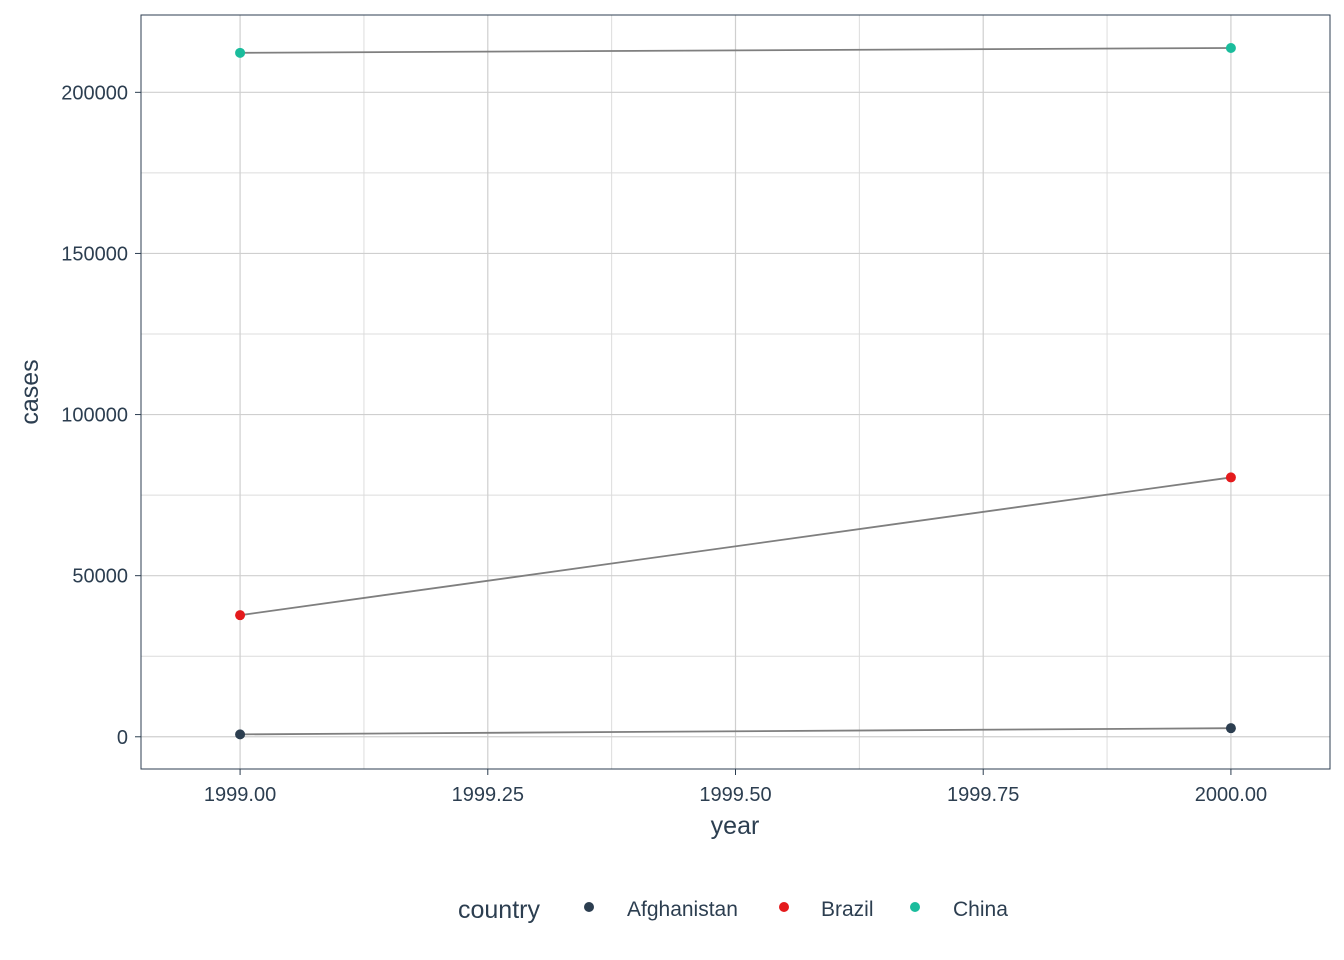 This screenshot has width=1344, height=960. What do you see at coordinates (735, 826) in the screenshot?
I see `x-axis-title: year` at bounding box center [735, 826].